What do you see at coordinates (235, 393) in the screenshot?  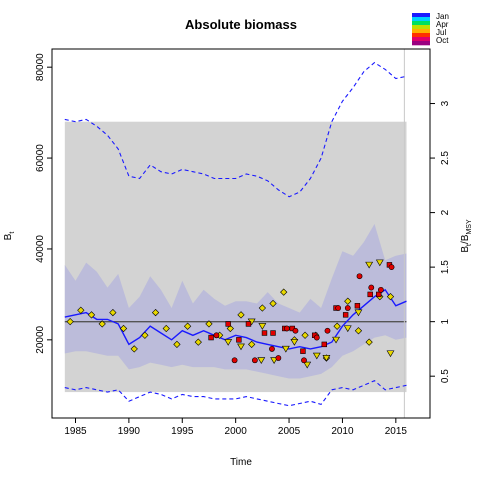 I see `series-line-lower-CI` at bounding box center [235, 393].